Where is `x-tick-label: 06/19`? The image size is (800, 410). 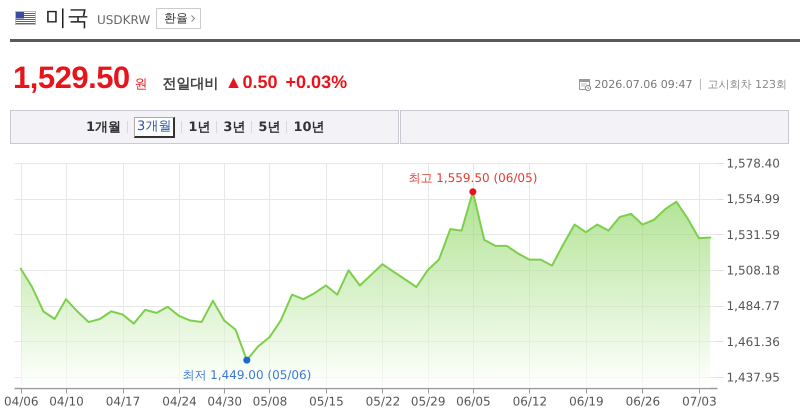 x-tick-label: 06/19 is located at coordinates (586, 401).